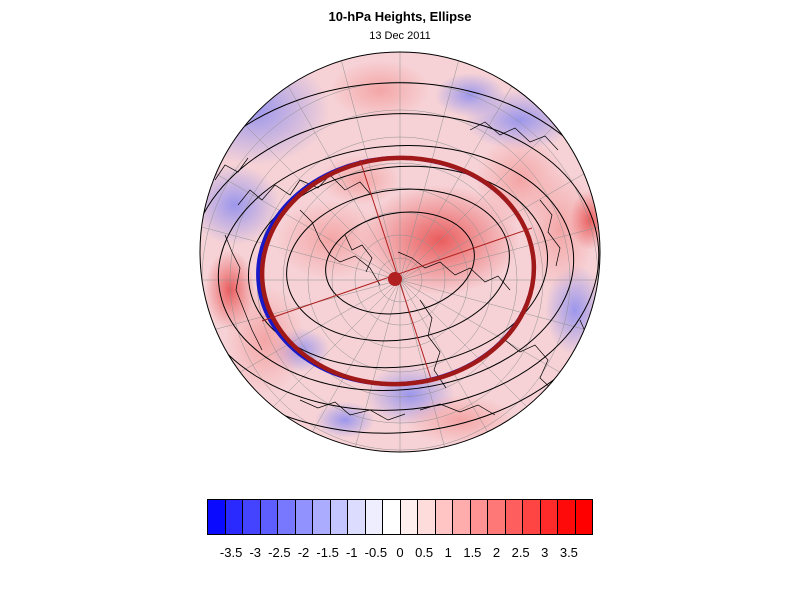 The height and width of the screenshot is (600, 800). Describe the element at coordinates (303, 552) in the screenshot. I see `colorbar-tick-label: -2` at that location.